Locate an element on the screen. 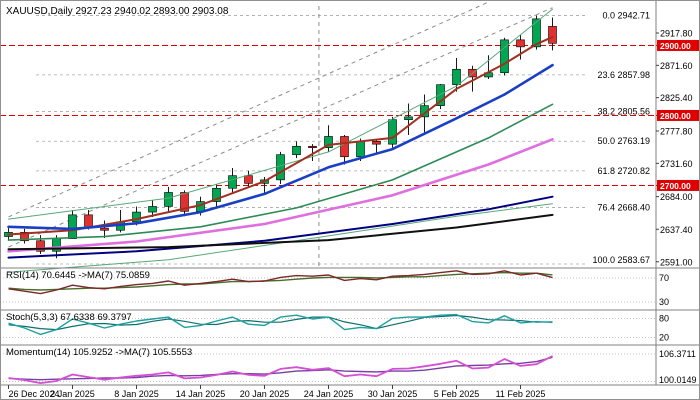 This screenshot has height=400, width=700. stoch-label: Stoch(5,3,3) 67.6338 69.3797 is located at coordinates (69, 317).